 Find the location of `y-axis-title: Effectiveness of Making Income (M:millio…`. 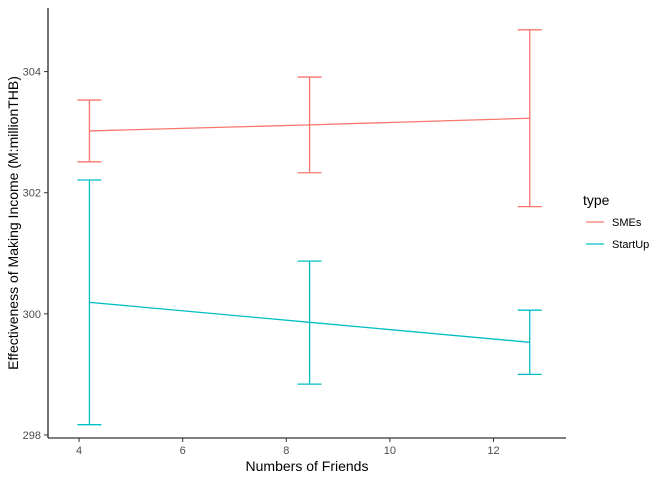

y-axis-title: Effectiveness of Making Income (M:millio… is located at coordinates (13, 223).